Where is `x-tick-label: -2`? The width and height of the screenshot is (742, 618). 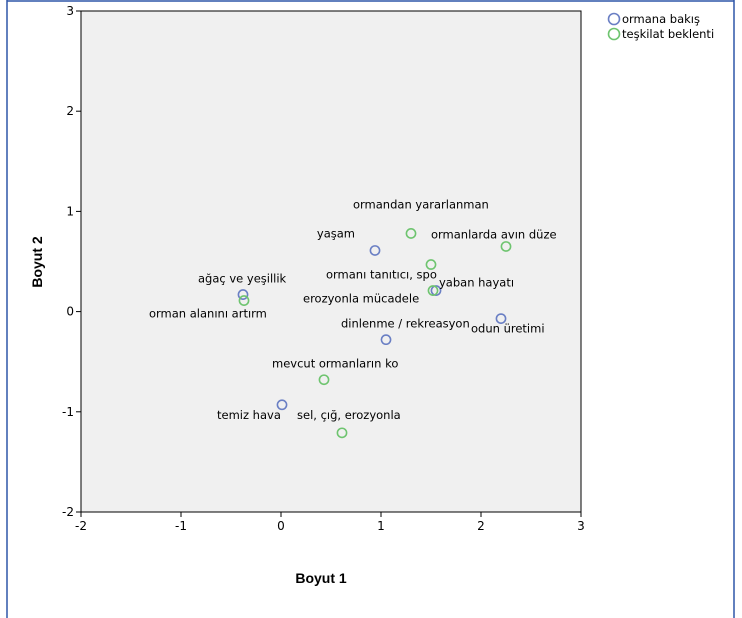
x-tick-label: -2 is located at coordinates (81, 526).